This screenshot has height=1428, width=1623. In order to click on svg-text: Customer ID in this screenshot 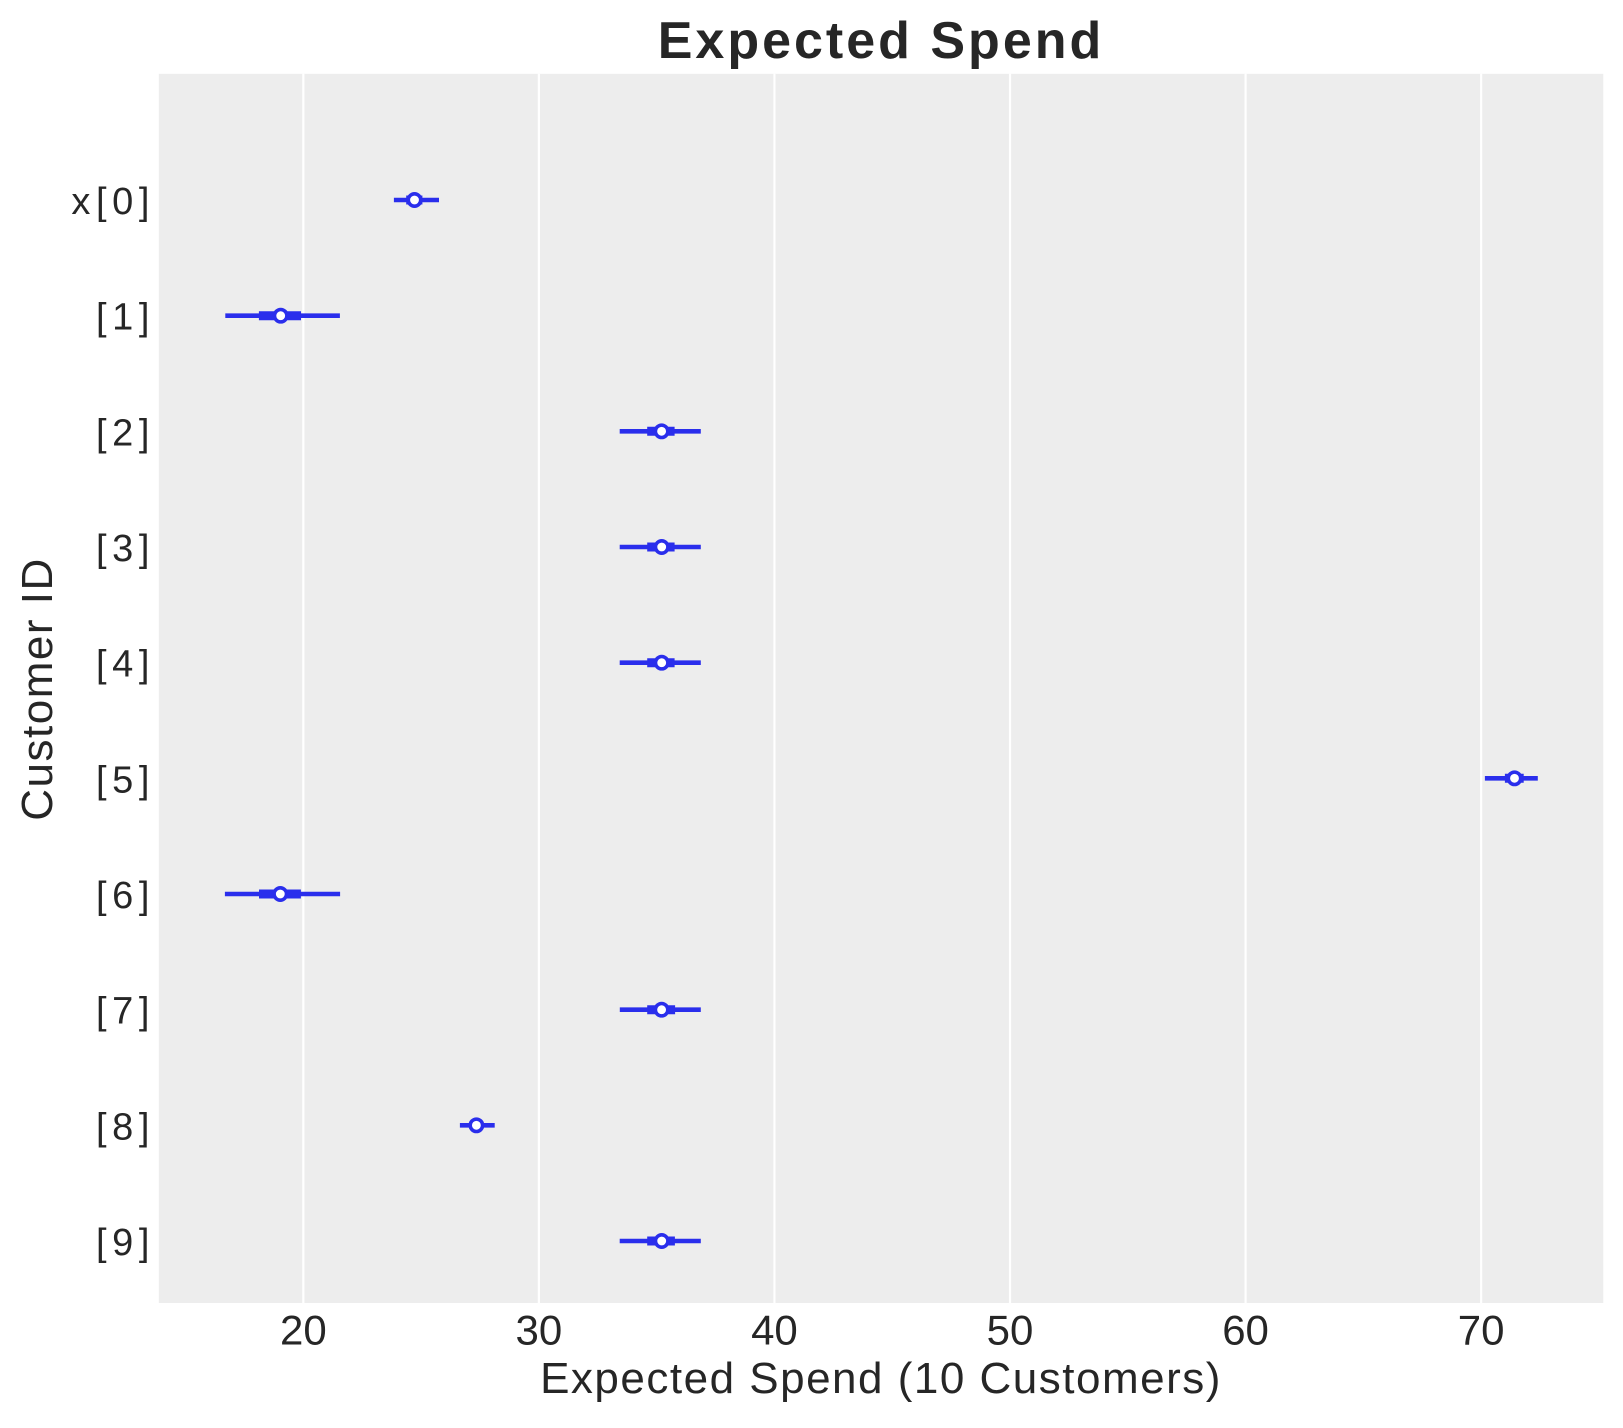, I will do `click(37, 688)`.